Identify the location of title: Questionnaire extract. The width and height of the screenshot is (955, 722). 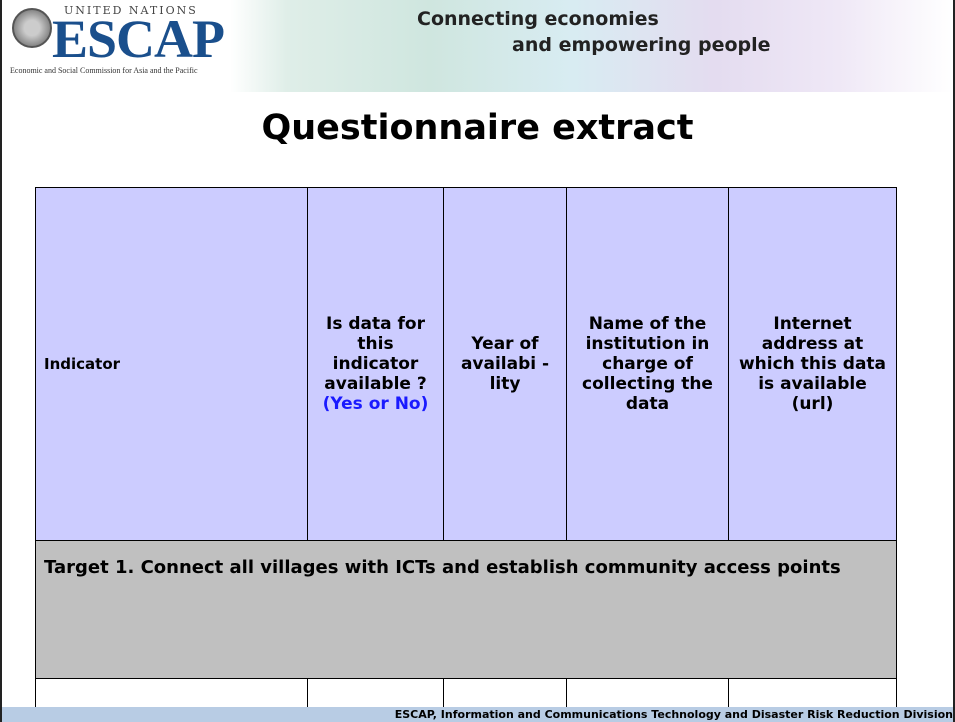
(477, 128).